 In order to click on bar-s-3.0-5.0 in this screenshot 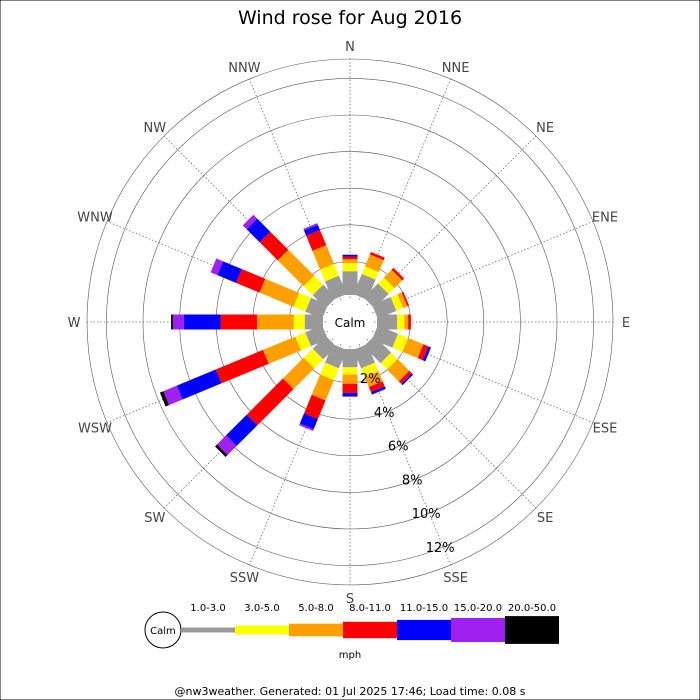, I will do `click(350, 371)`.